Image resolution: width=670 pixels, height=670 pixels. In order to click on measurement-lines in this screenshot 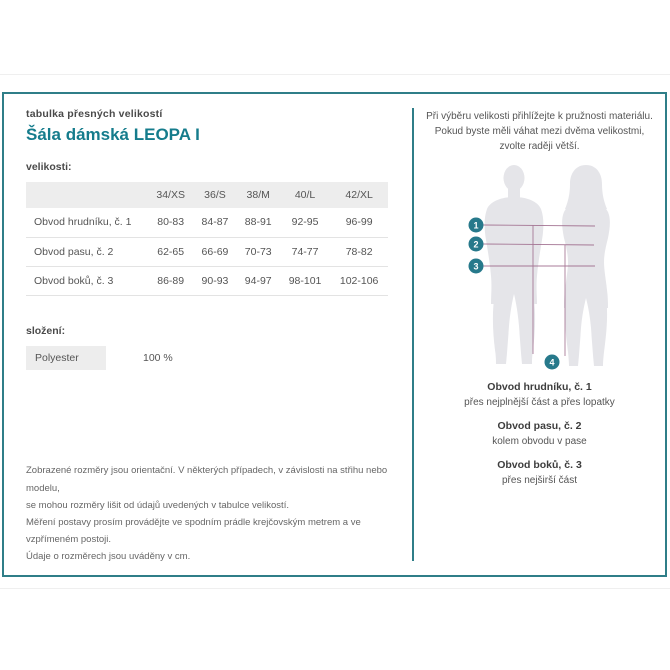, I will do `click(539, 290)`.